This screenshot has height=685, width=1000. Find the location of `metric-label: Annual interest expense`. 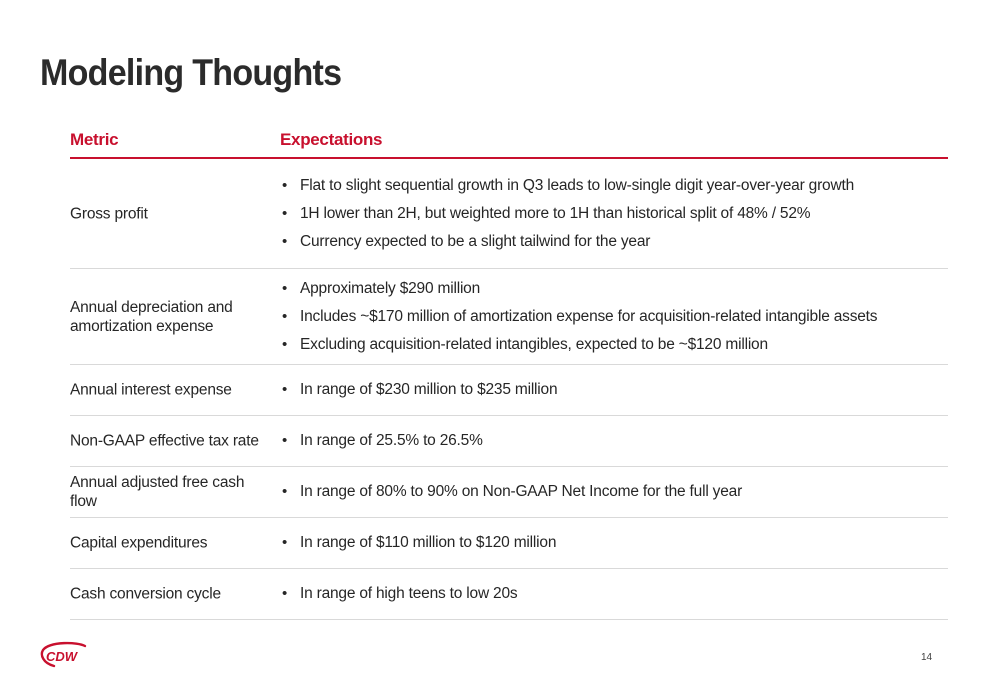

metric-label: Annual interest expense is located at coordinates (151, 390).